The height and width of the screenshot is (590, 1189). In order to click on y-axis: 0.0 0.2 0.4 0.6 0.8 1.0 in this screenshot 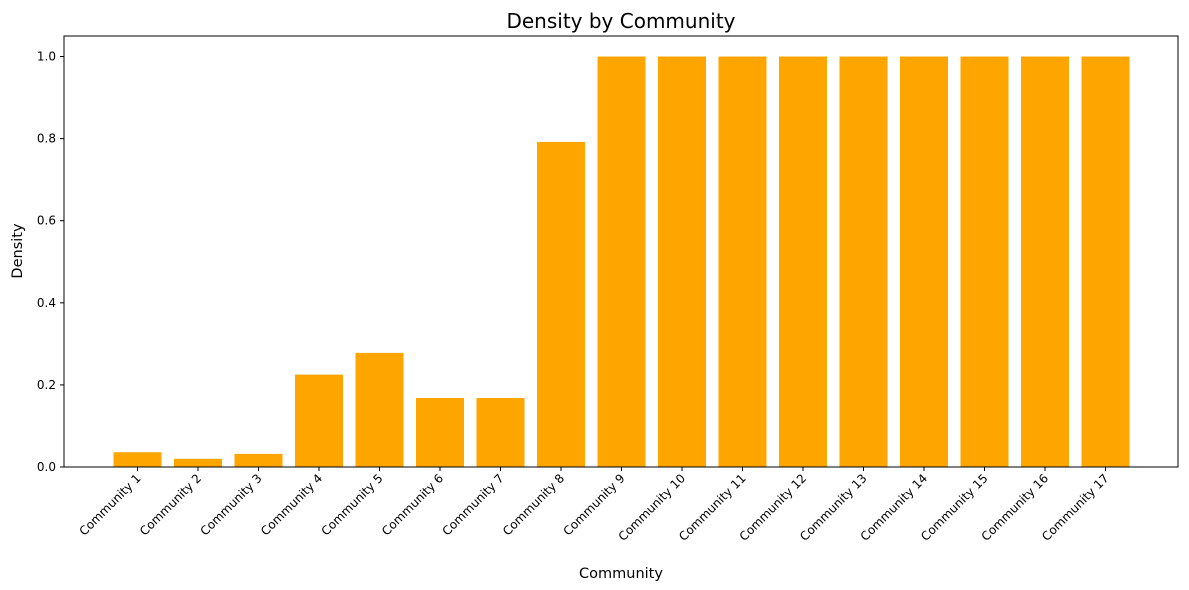, I will do `click(50, 262)`.